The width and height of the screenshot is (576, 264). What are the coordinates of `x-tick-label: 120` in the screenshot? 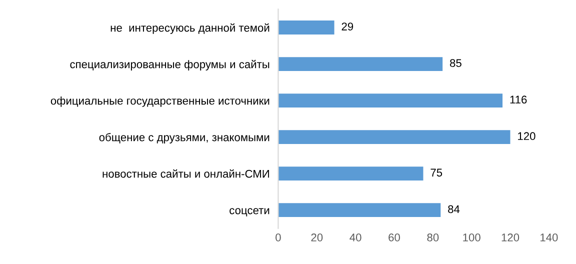 It's located at (511, 238).